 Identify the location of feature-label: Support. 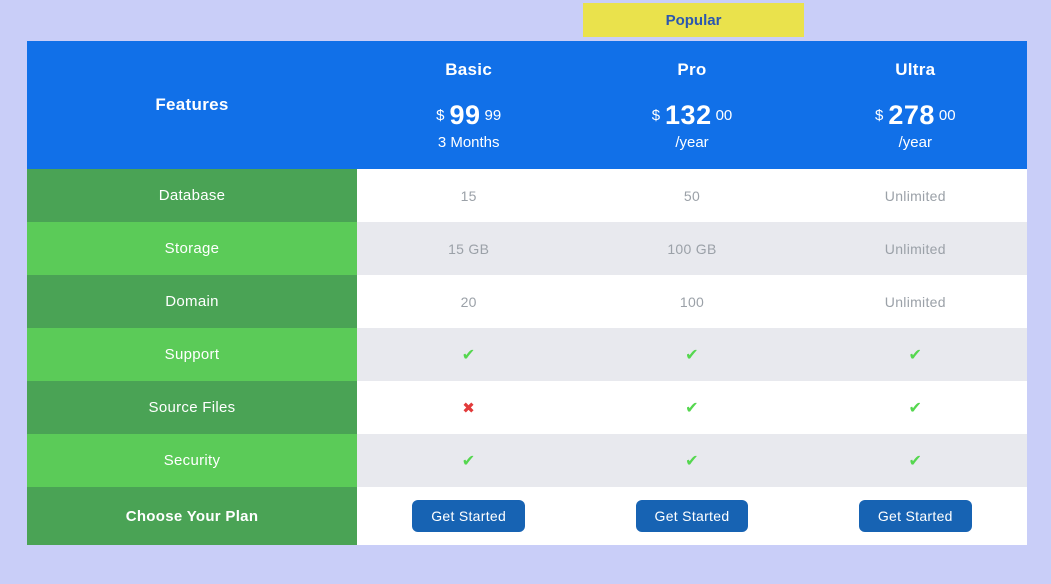
(192, 354).